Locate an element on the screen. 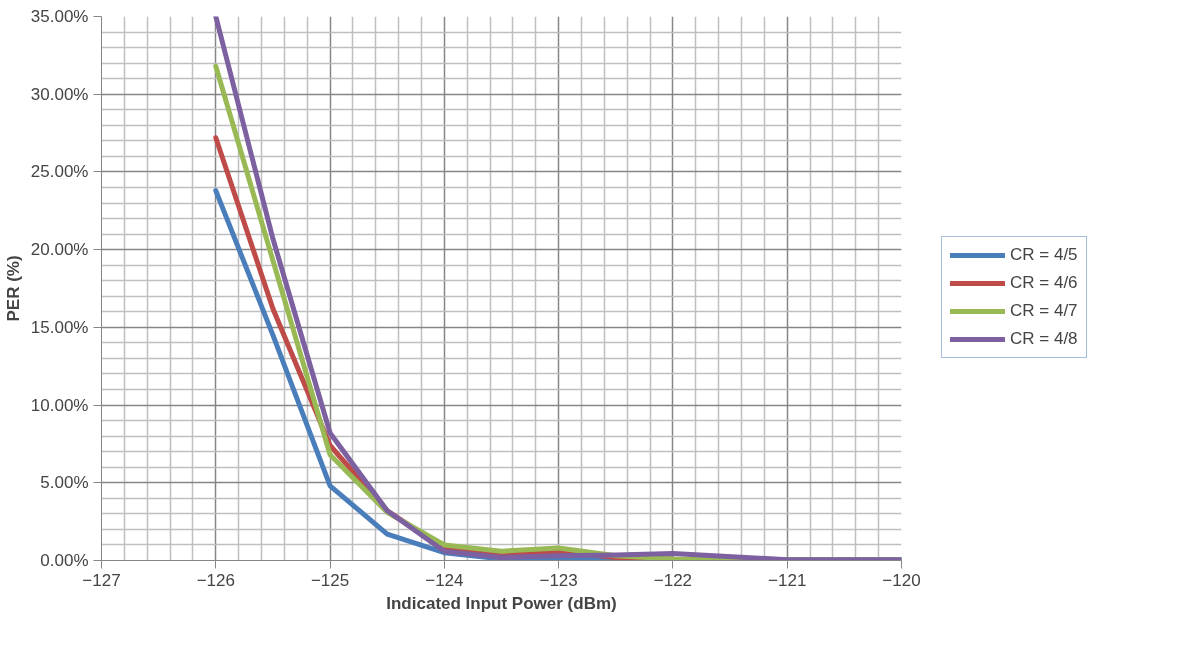  x-tick-label: −122 is located at coordinates (673, 580).